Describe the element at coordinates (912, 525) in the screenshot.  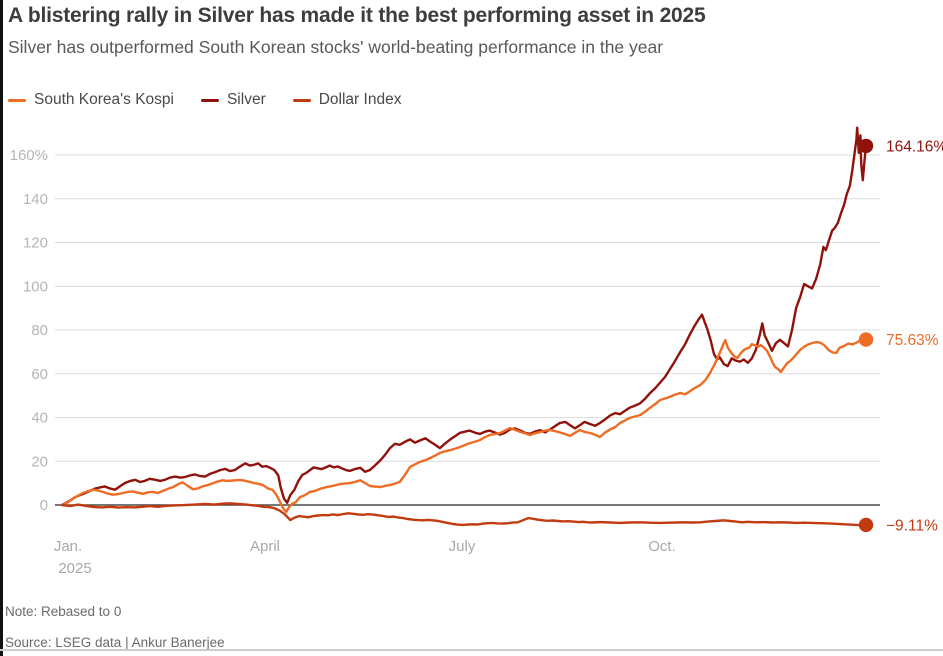
I see `series-end-label-dollar-index: −9.11%` at that location.